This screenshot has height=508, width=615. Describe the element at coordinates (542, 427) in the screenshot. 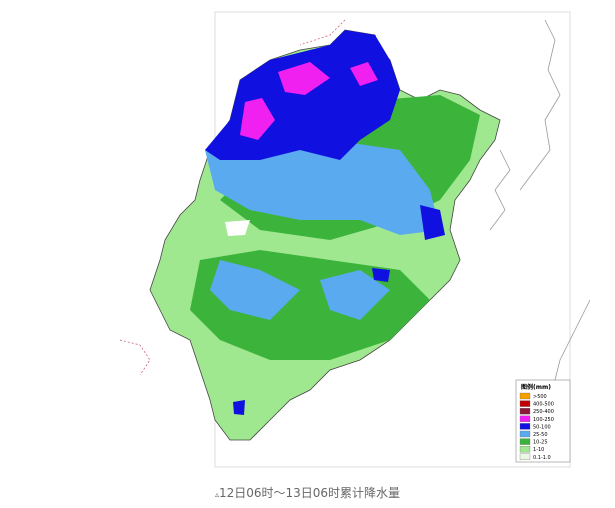

I see `legend-label: 50-100` at that location.